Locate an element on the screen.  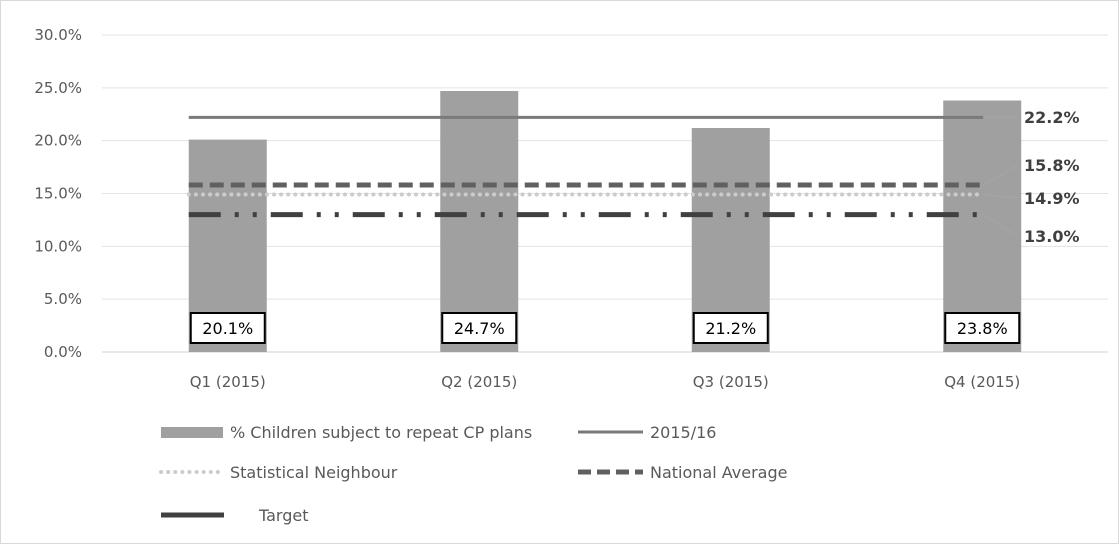
x-tick-label: Q2 (2015) is located at coordinates (479, 382).